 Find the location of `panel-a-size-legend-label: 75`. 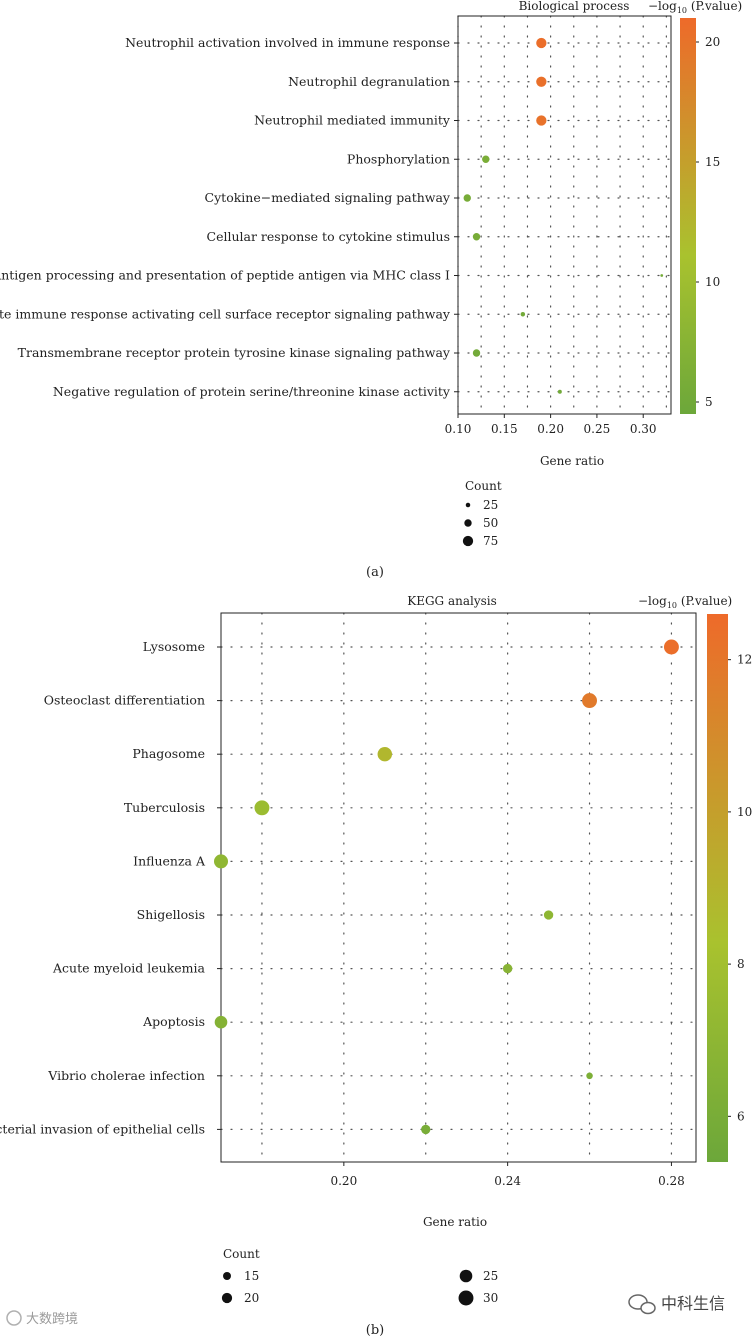

panel-a-size-legend-label: 75 is located at coordinates (490, 541).